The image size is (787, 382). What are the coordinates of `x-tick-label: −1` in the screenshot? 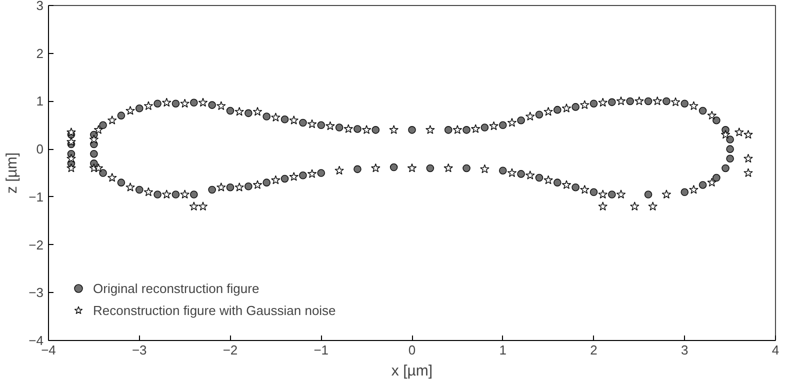 It's located at (321, 350).